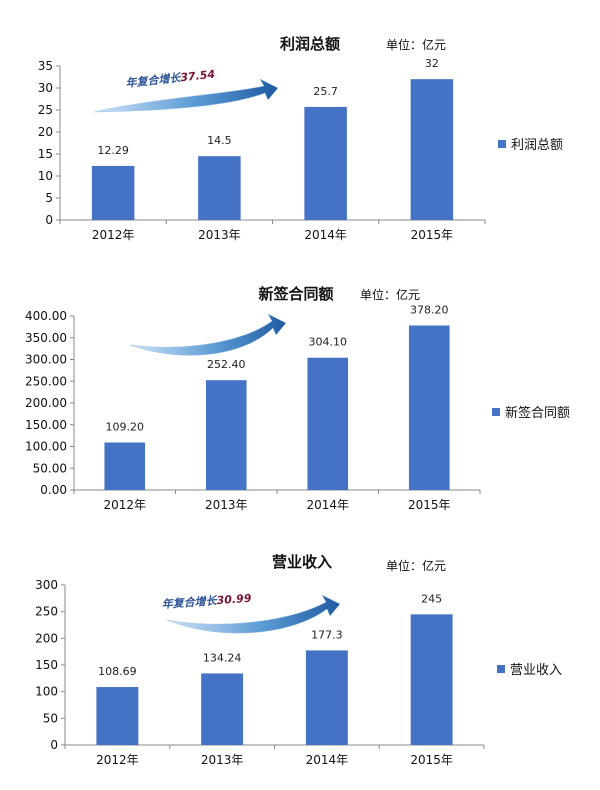  Describe the element at coordinates (45, 176) in the screenshot. I see `profit-y-tick-label: 10` at that location.